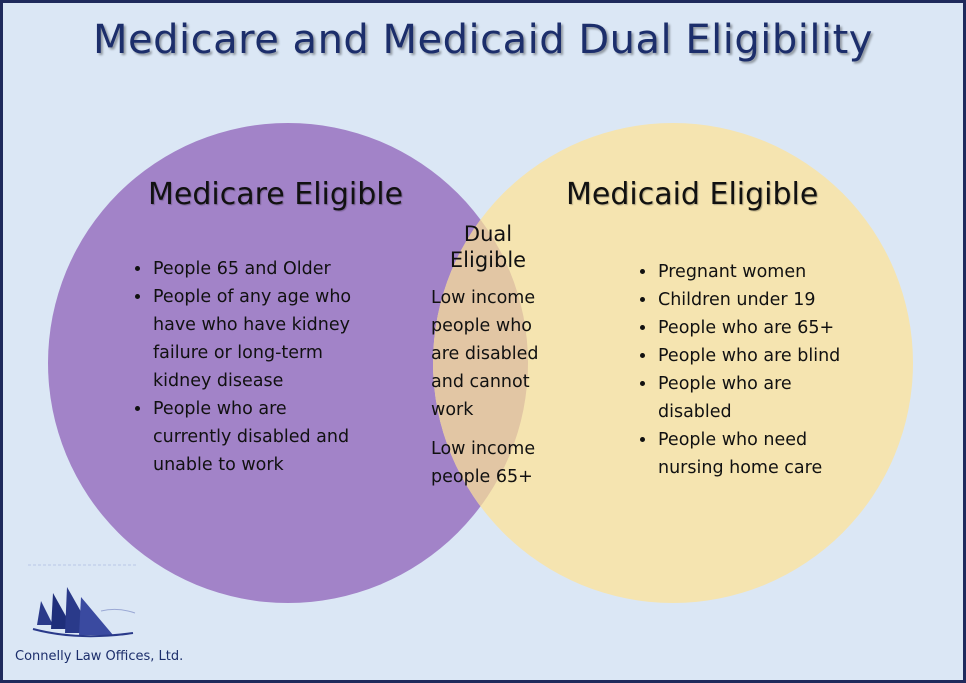 The image size is (966, 683). I want to click on medicaid-item: People who need nursing home care, so click(762, 454).